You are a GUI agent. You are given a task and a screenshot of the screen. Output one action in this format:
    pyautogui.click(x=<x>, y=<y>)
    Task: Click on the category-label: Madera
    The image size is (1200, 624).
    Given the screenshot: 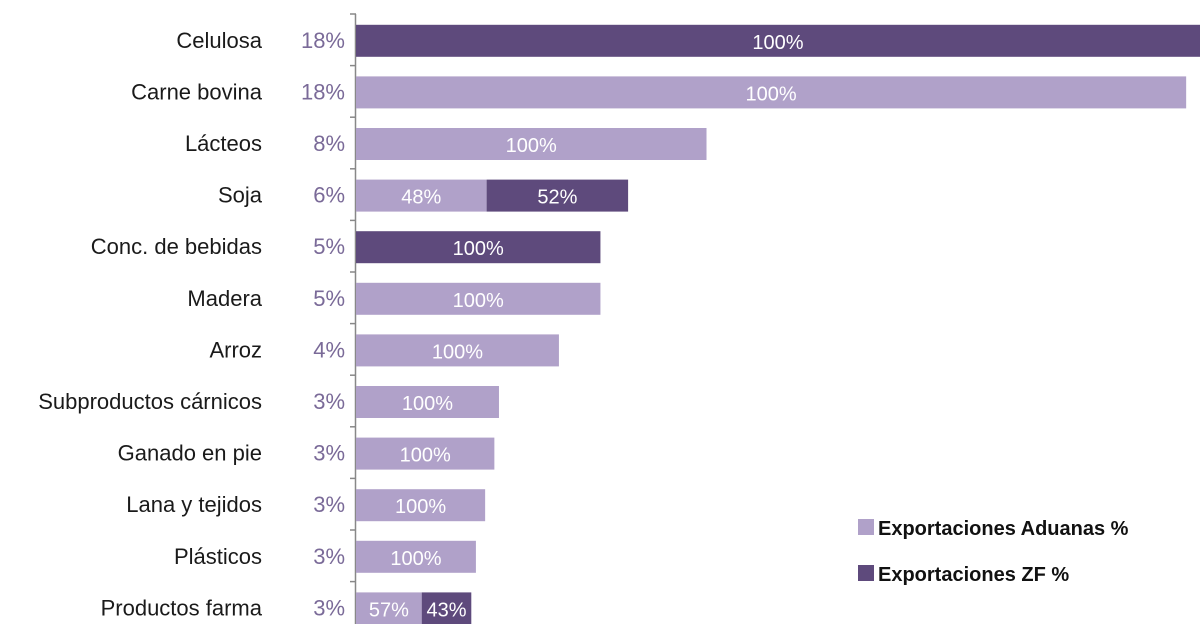 What is the action you would take?
    pyautogui.click(x=224, y=298)
    